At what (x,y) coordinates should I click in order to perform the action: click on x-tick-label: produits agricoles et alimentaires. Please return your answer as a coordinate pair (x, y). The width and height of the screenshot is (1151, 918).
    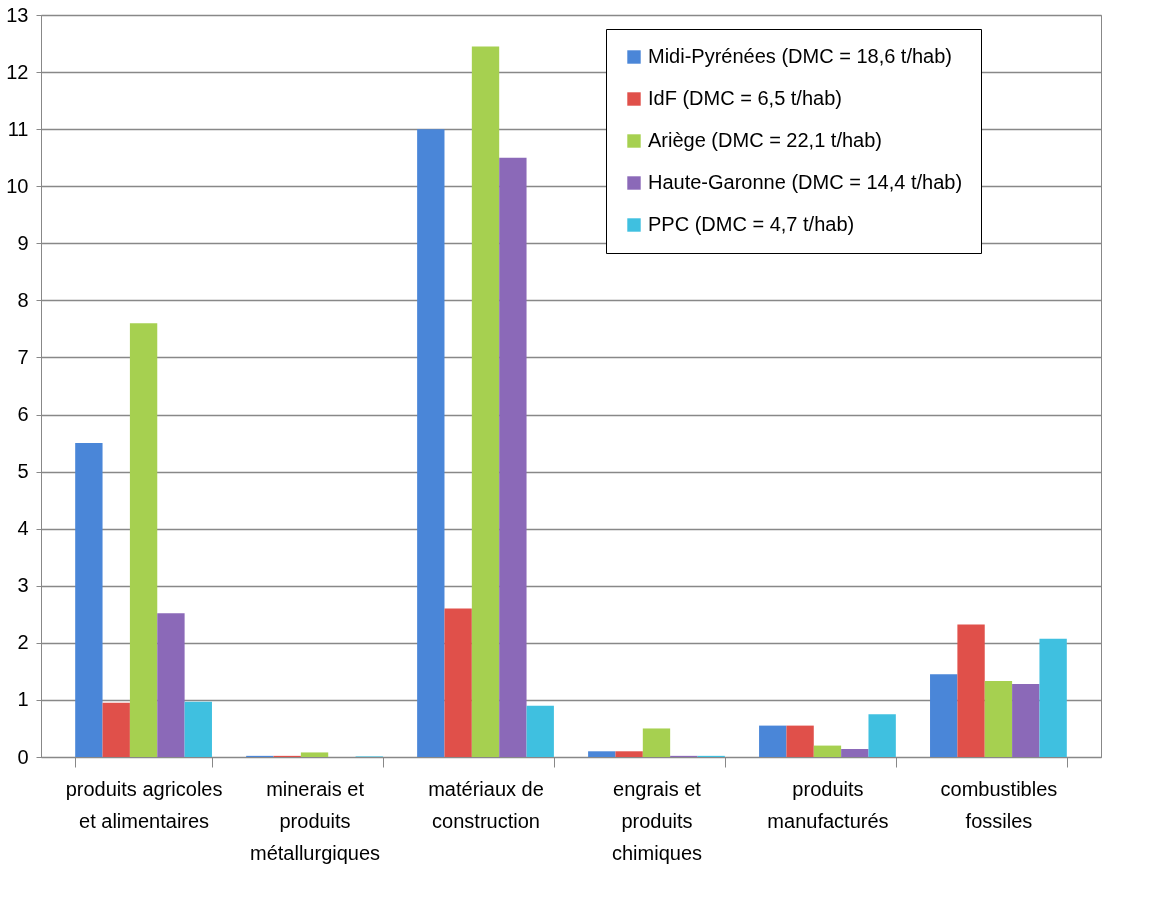
    Looking at the image, I should click on (144, 804).